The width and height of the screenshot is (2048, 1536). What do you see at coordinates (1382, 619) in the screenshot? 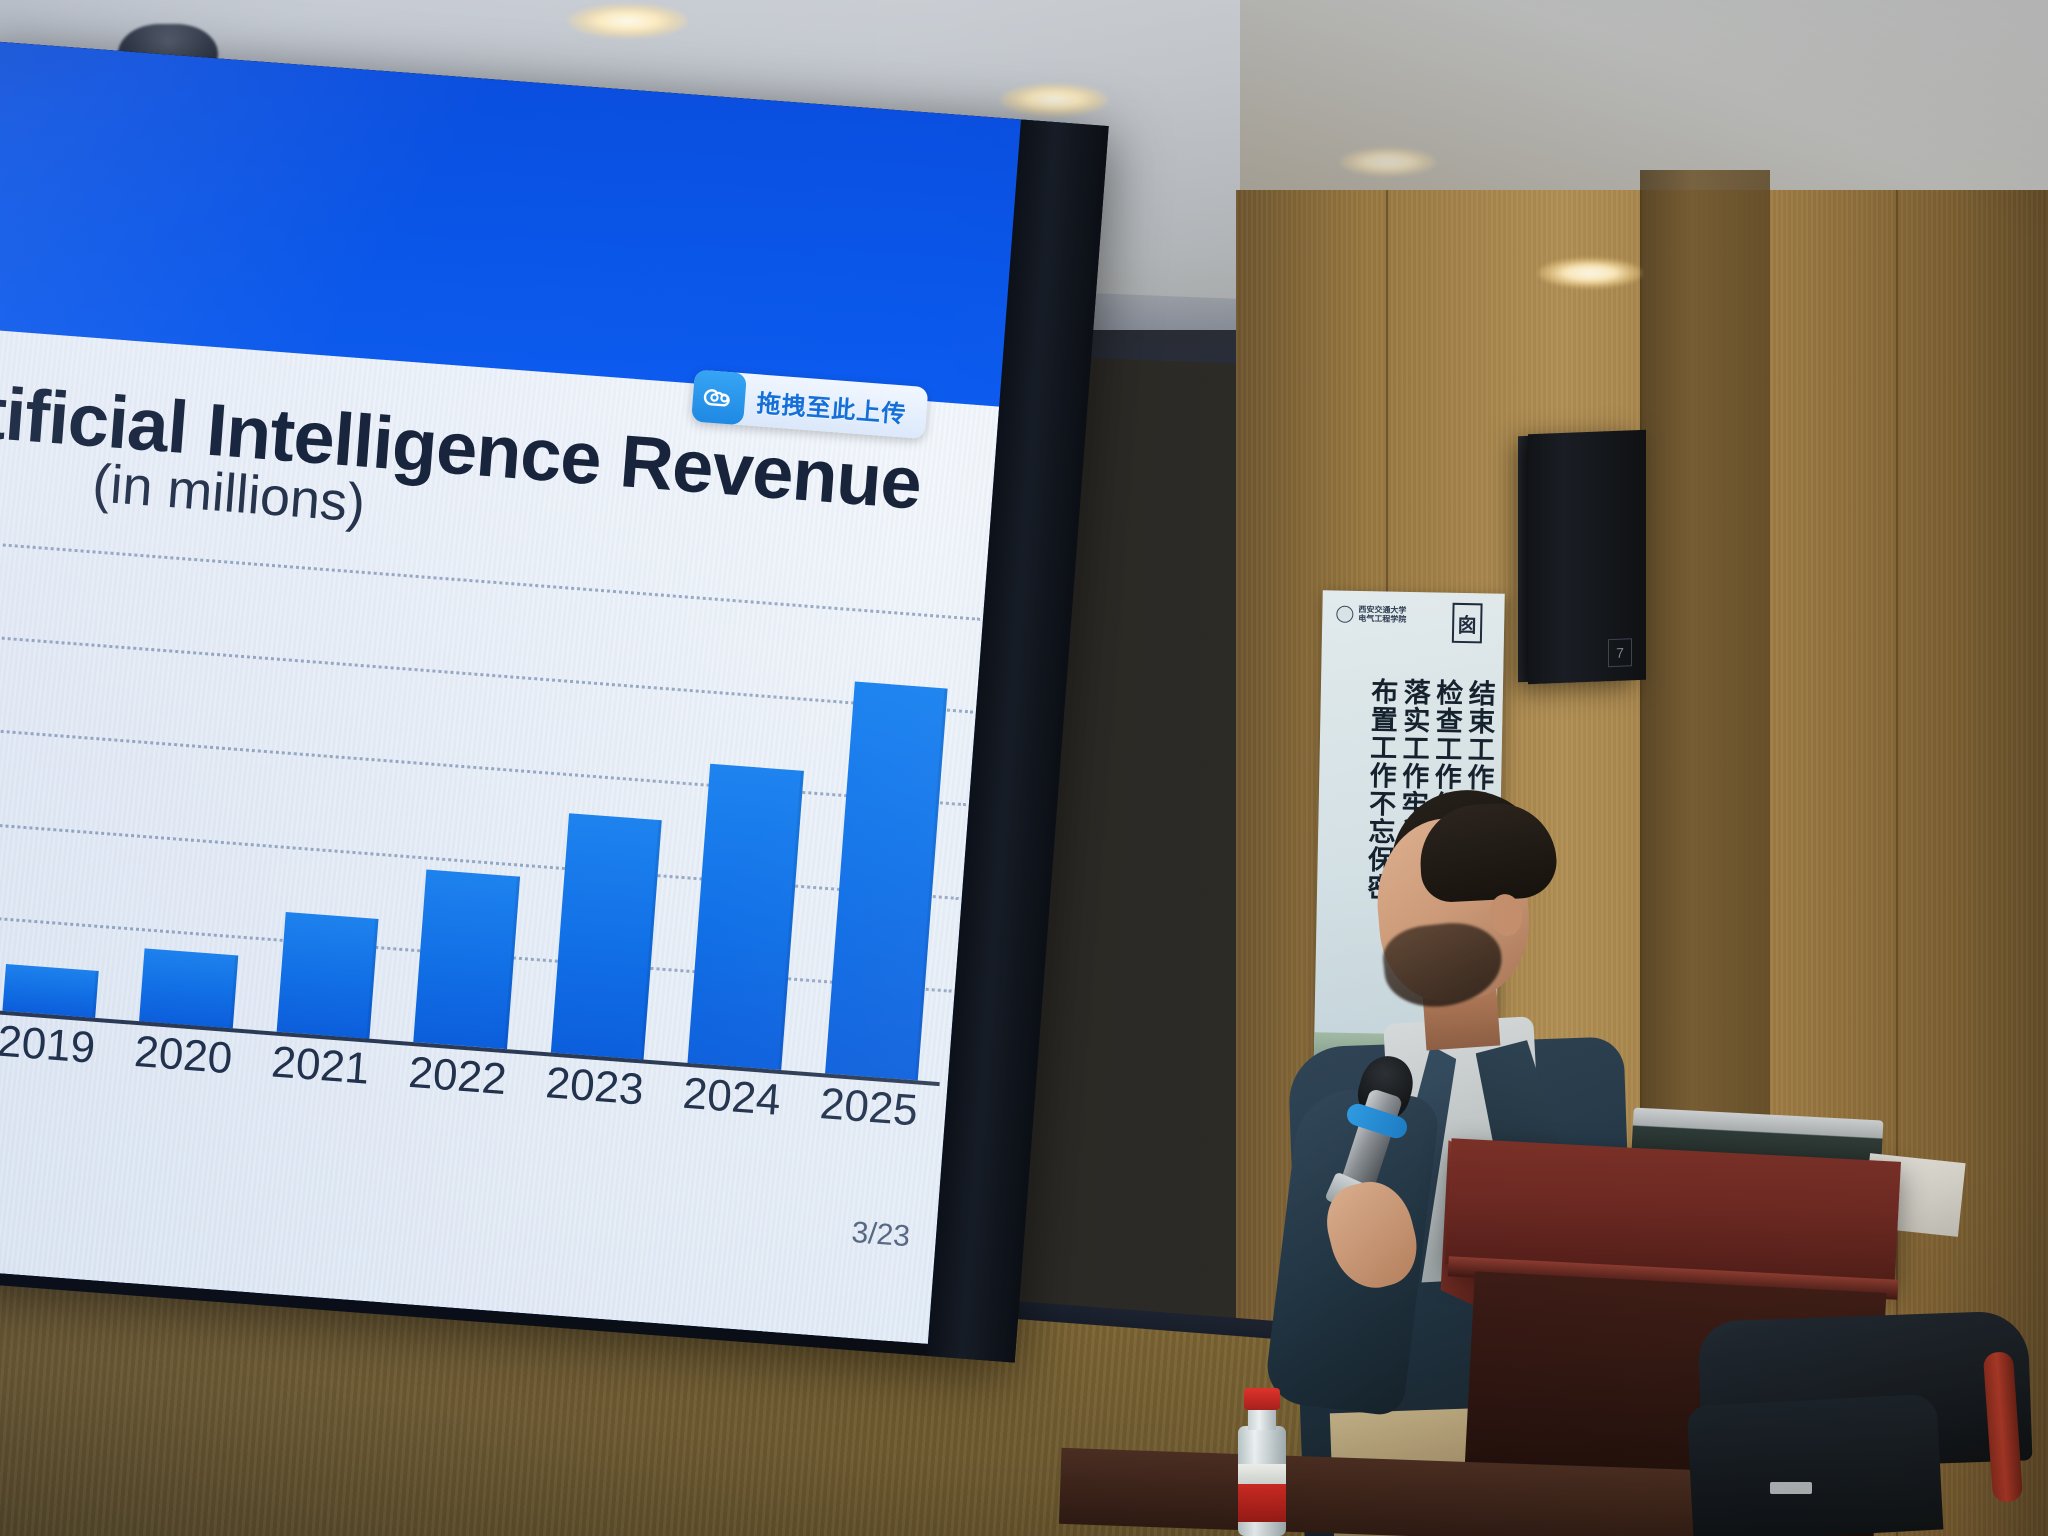
I see `poster-logo-line2: 电气工程学院` at bounding box center [1382, 619].